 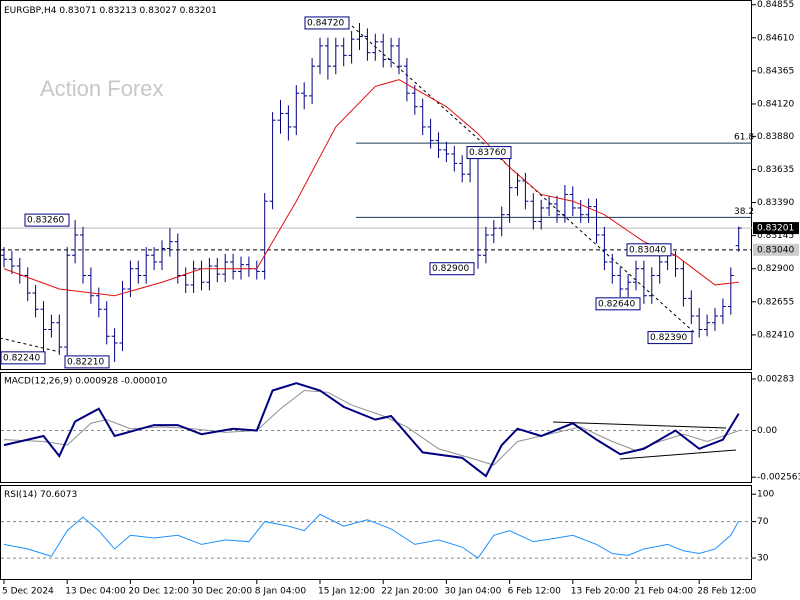 What do you see at coordinates (77, 11) in the screenshot?
I see `open: 0.83071` at bounding box center [77, 11].